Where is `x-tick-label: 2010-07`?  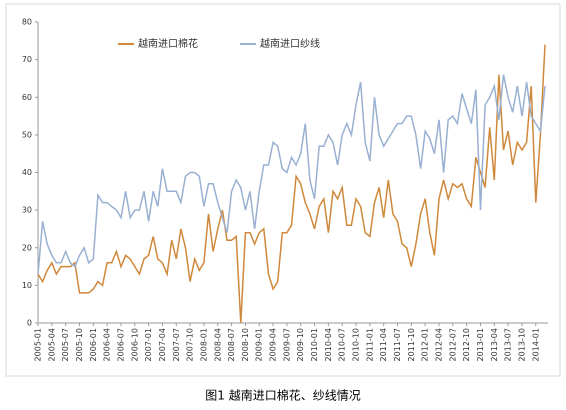 x-tick-label: 2010-07 is located at coordinates (342, 344).